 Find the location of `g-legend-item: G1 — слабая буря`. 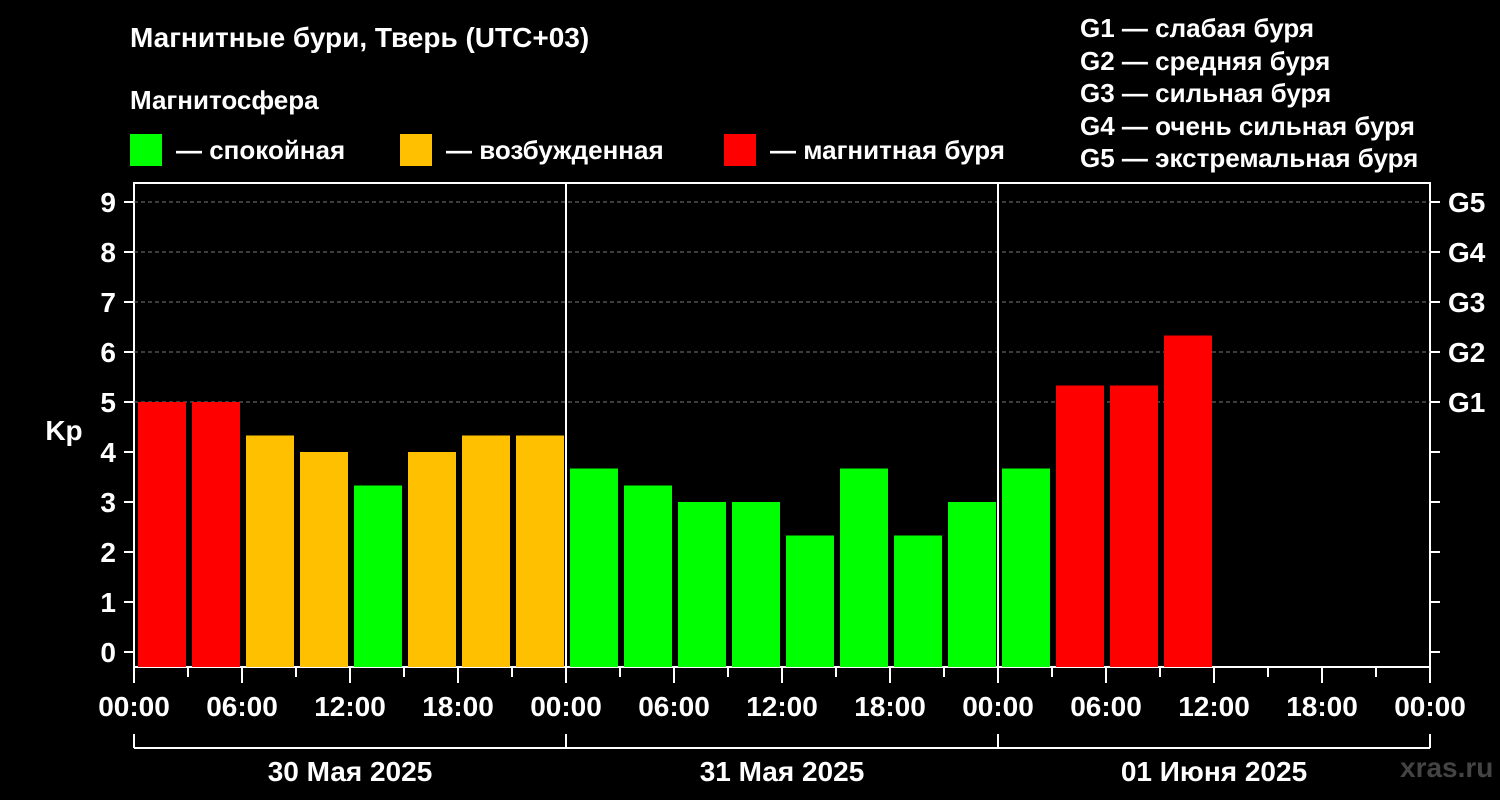

g-legend-item: G1 — слабая буря is located at coordinates (1197, 28).